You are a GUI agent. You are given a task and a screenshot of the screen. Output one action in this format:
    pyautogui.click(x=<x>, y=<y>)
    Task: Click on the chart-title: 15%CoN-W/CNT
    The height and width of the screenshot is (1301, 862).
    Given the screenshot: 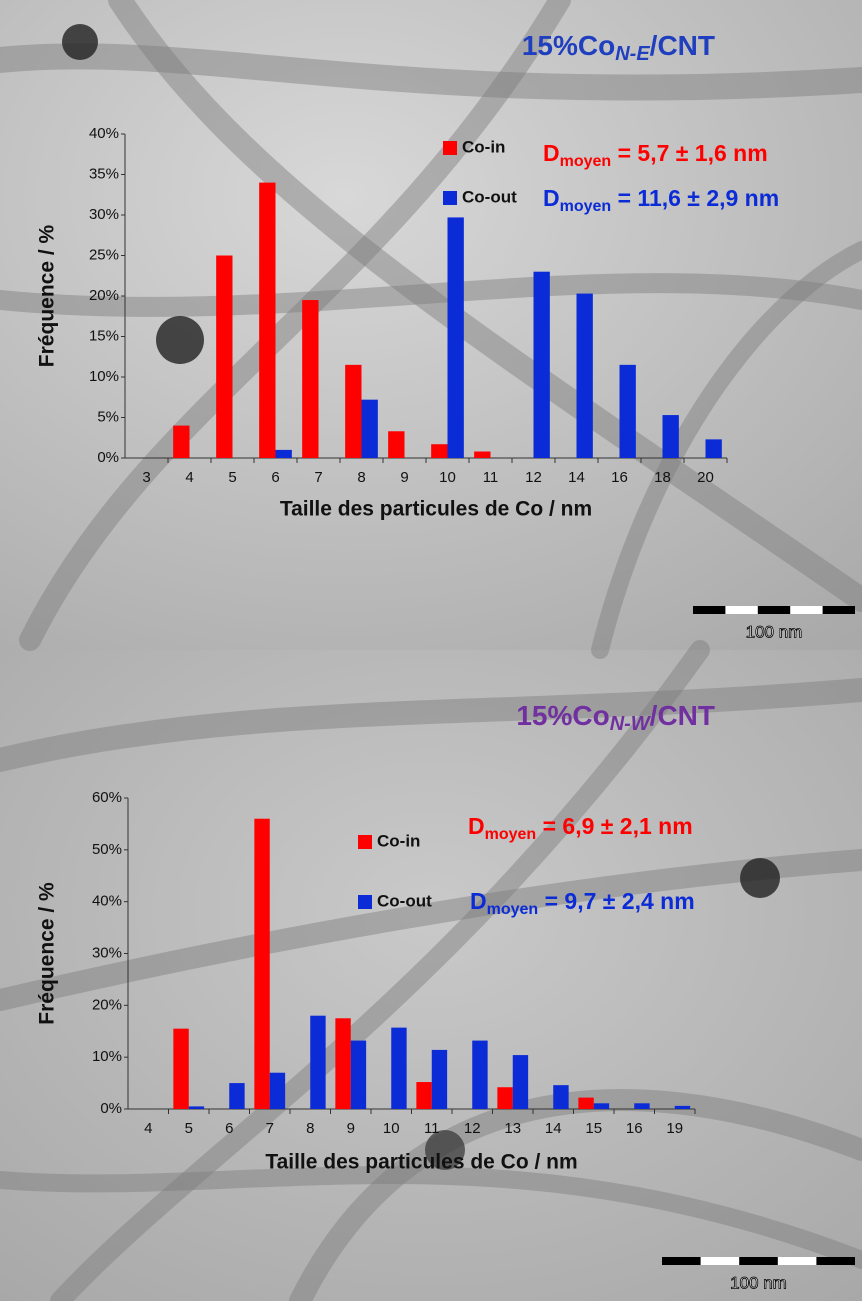 What is the action you would take?
    pyautogui.click(x=615, y=717)
    